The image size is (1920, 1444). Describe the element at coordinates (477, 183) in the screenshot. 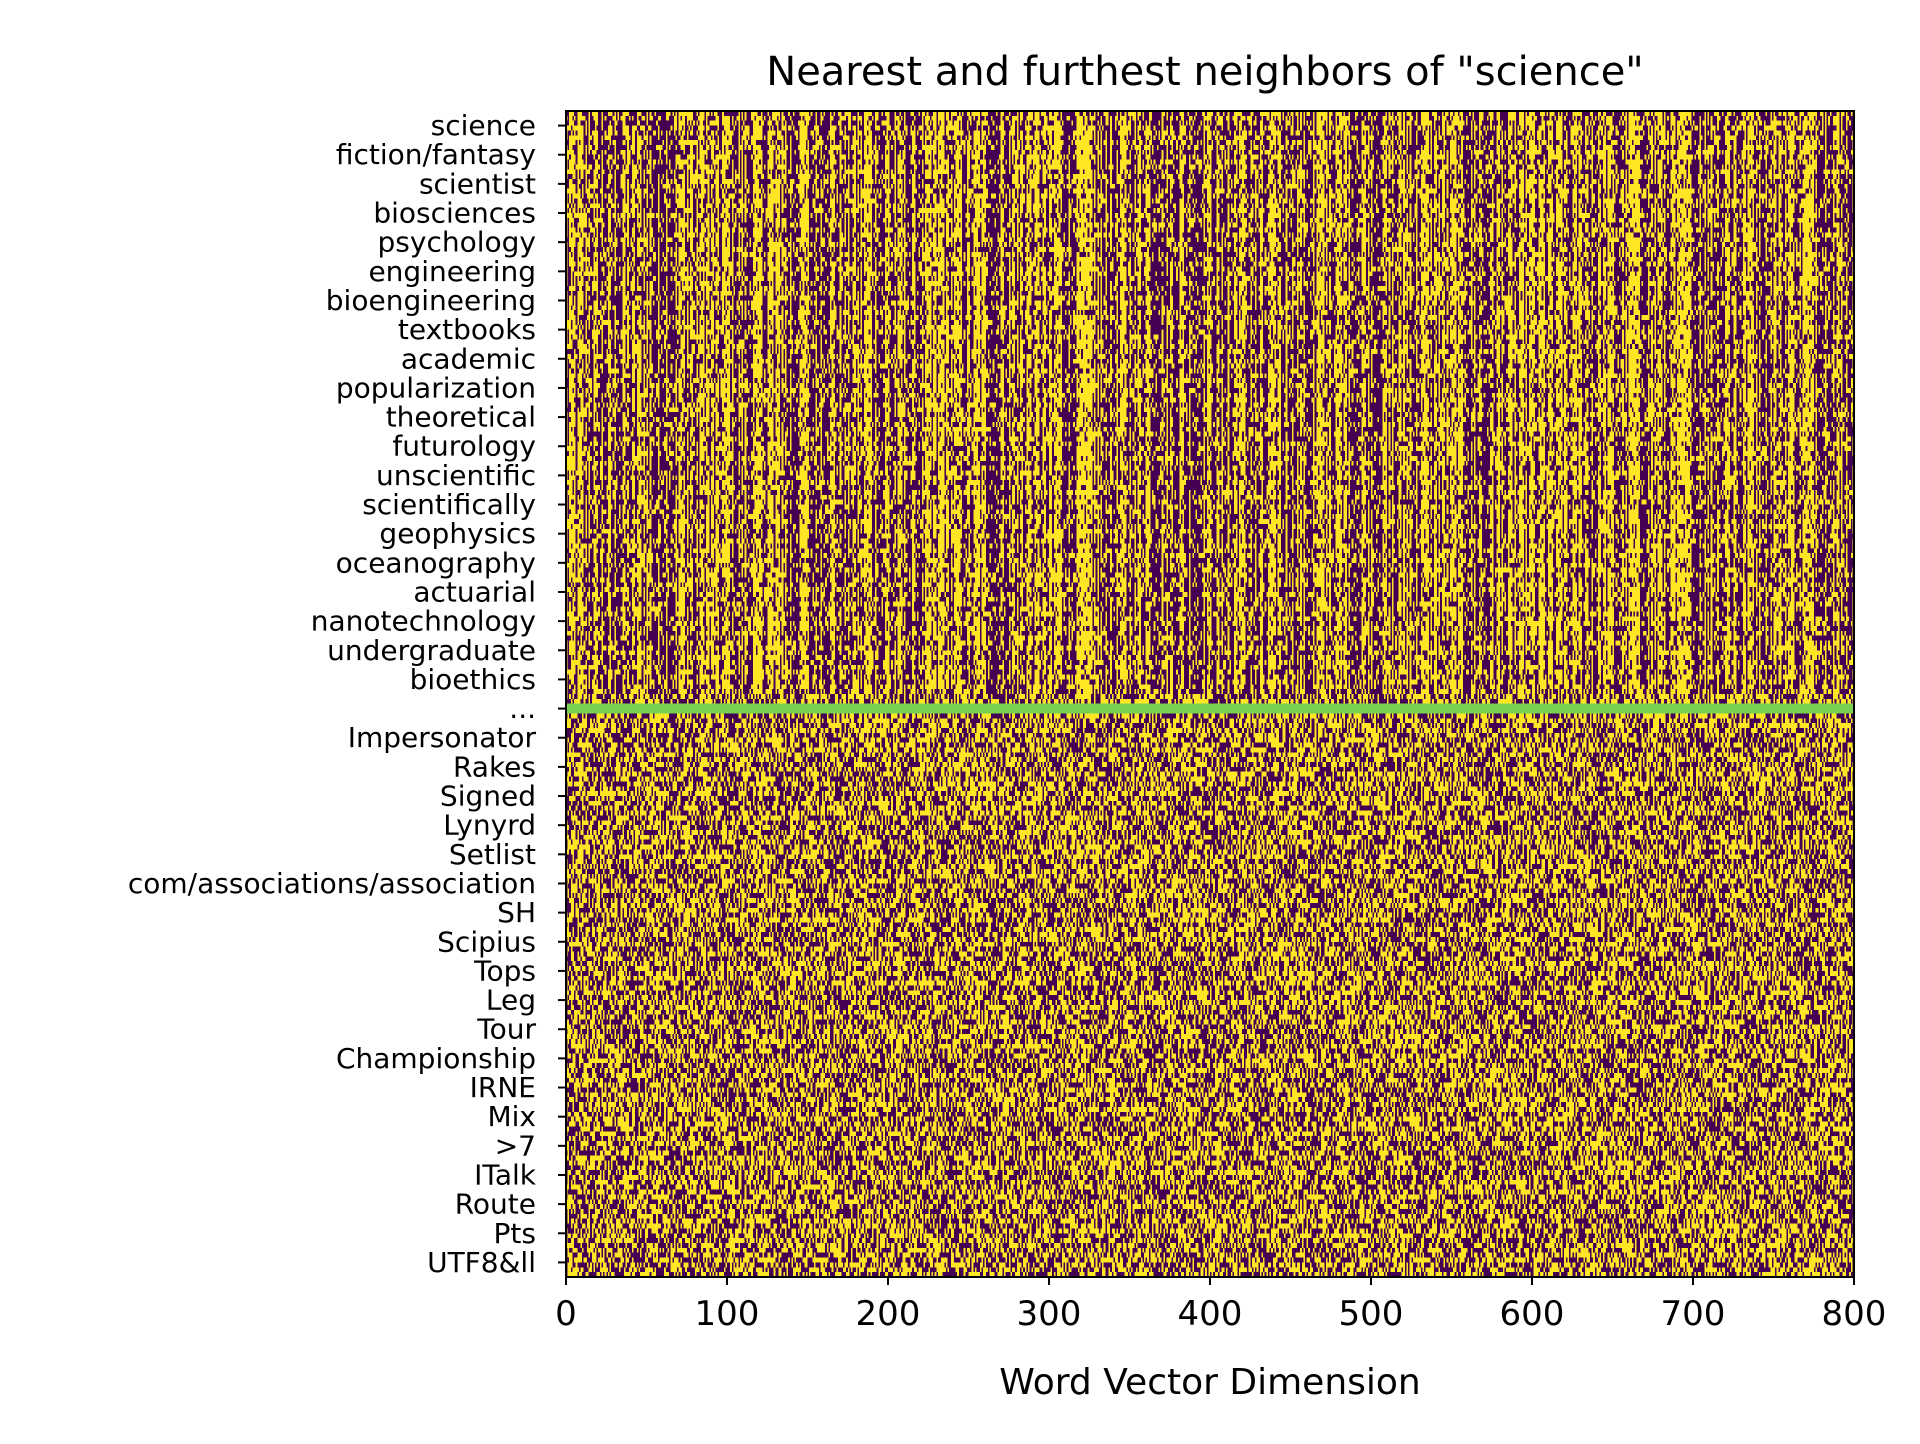

I see `y-tick-label: scientist` at that location.